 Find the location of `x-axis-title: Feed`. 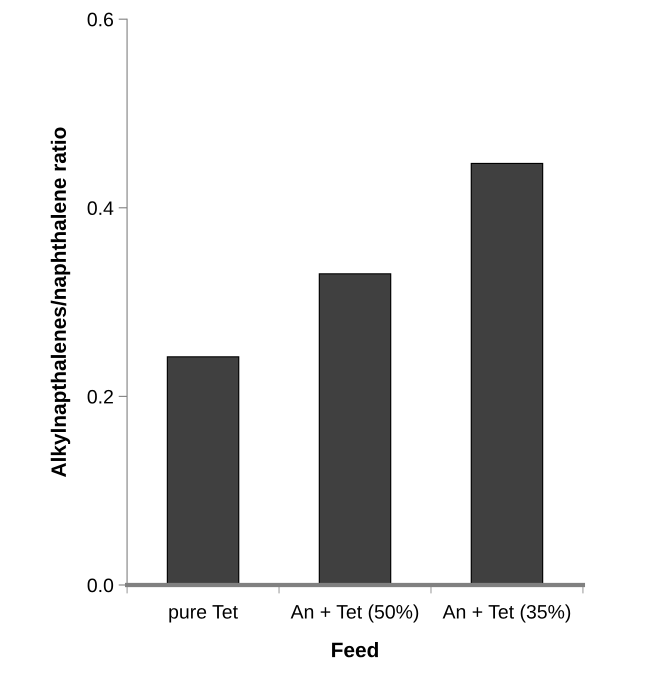

x-axis-title: Feed is located at coordinates (355, 650).